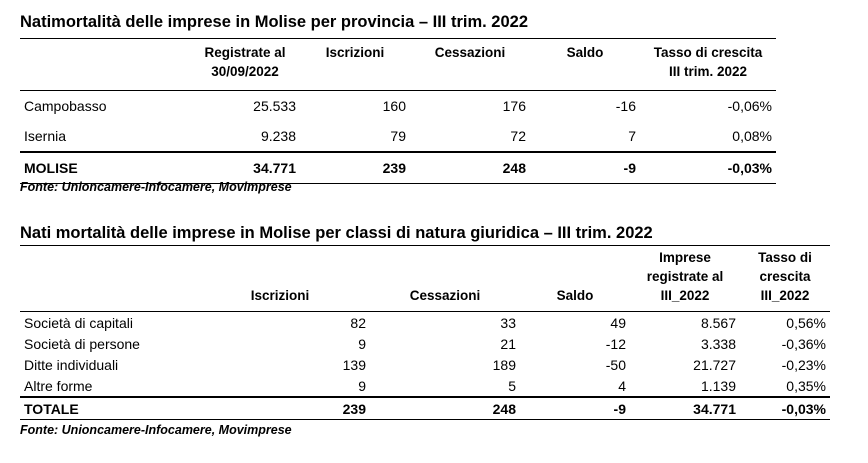 This screenshot has height=463, width=868. I want to click on cell-registrate: 34.771, so click(245, 167).